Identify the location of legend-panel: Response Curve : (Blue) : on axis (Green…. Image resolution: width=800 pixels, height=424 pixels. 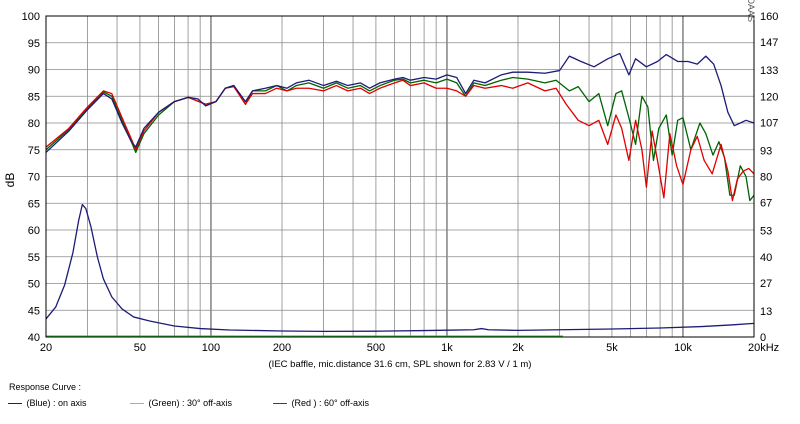
(400, 398).